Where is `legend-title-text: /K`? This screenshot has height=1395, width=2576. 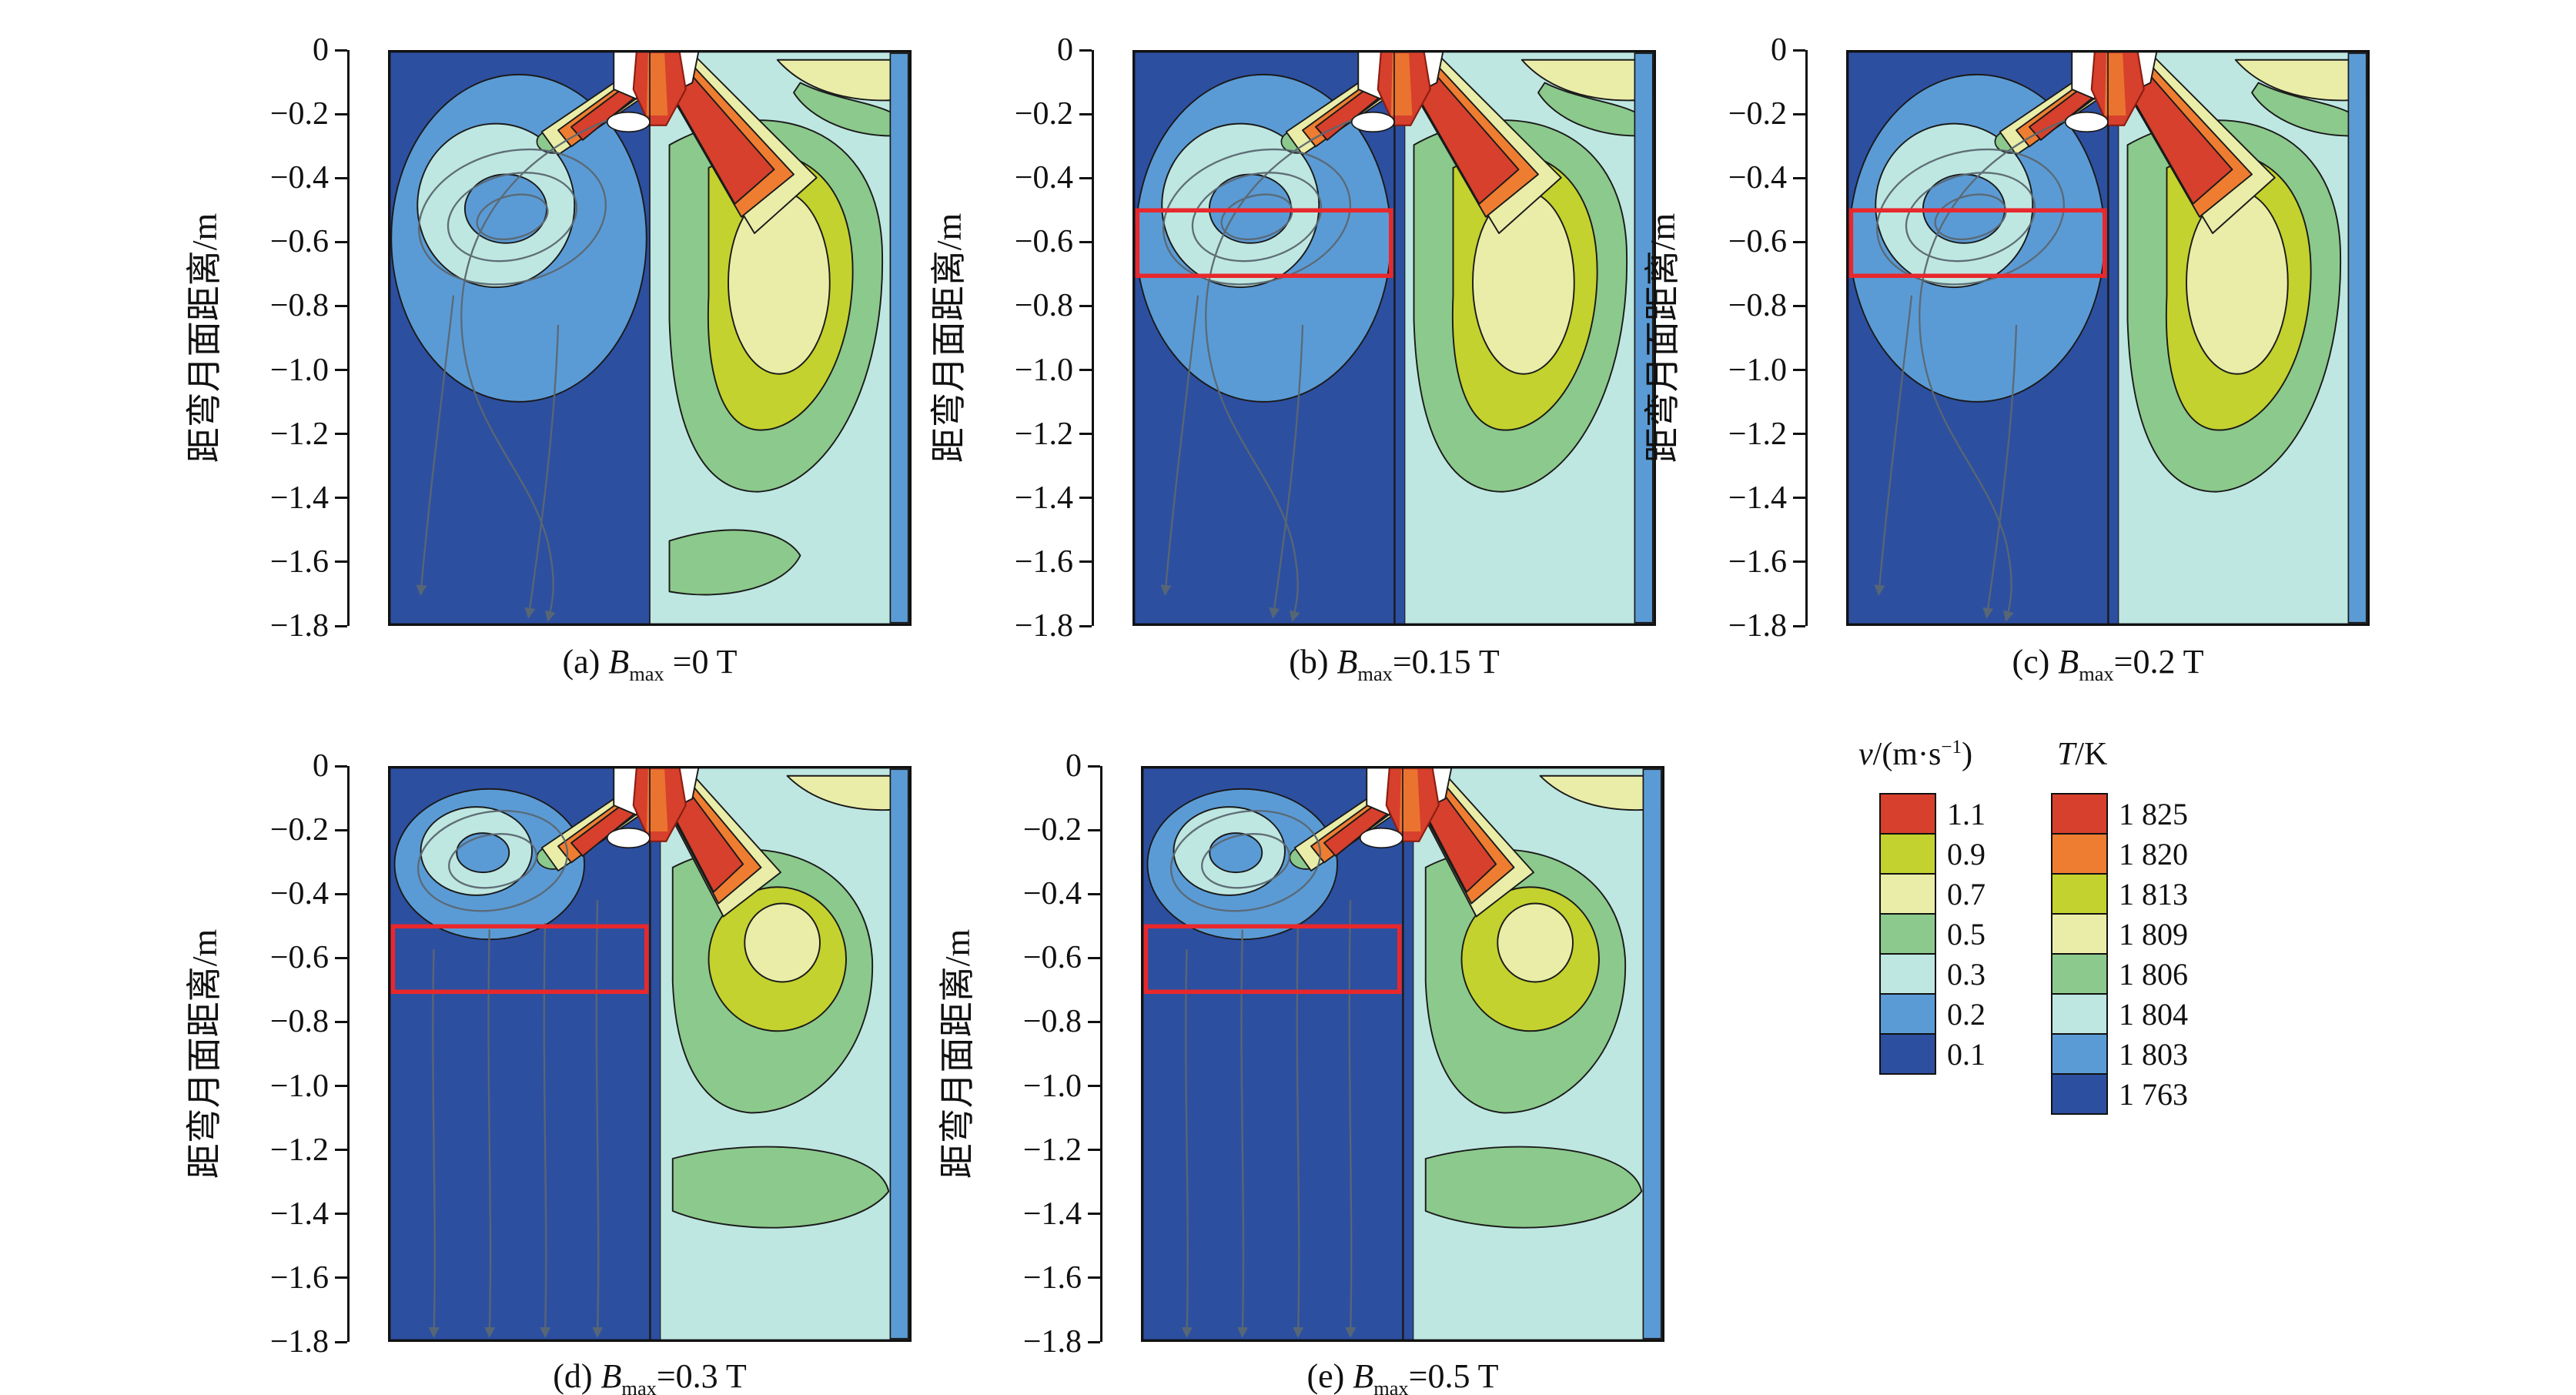
legend-title-text: /K is located at coordinates (2092, 754).